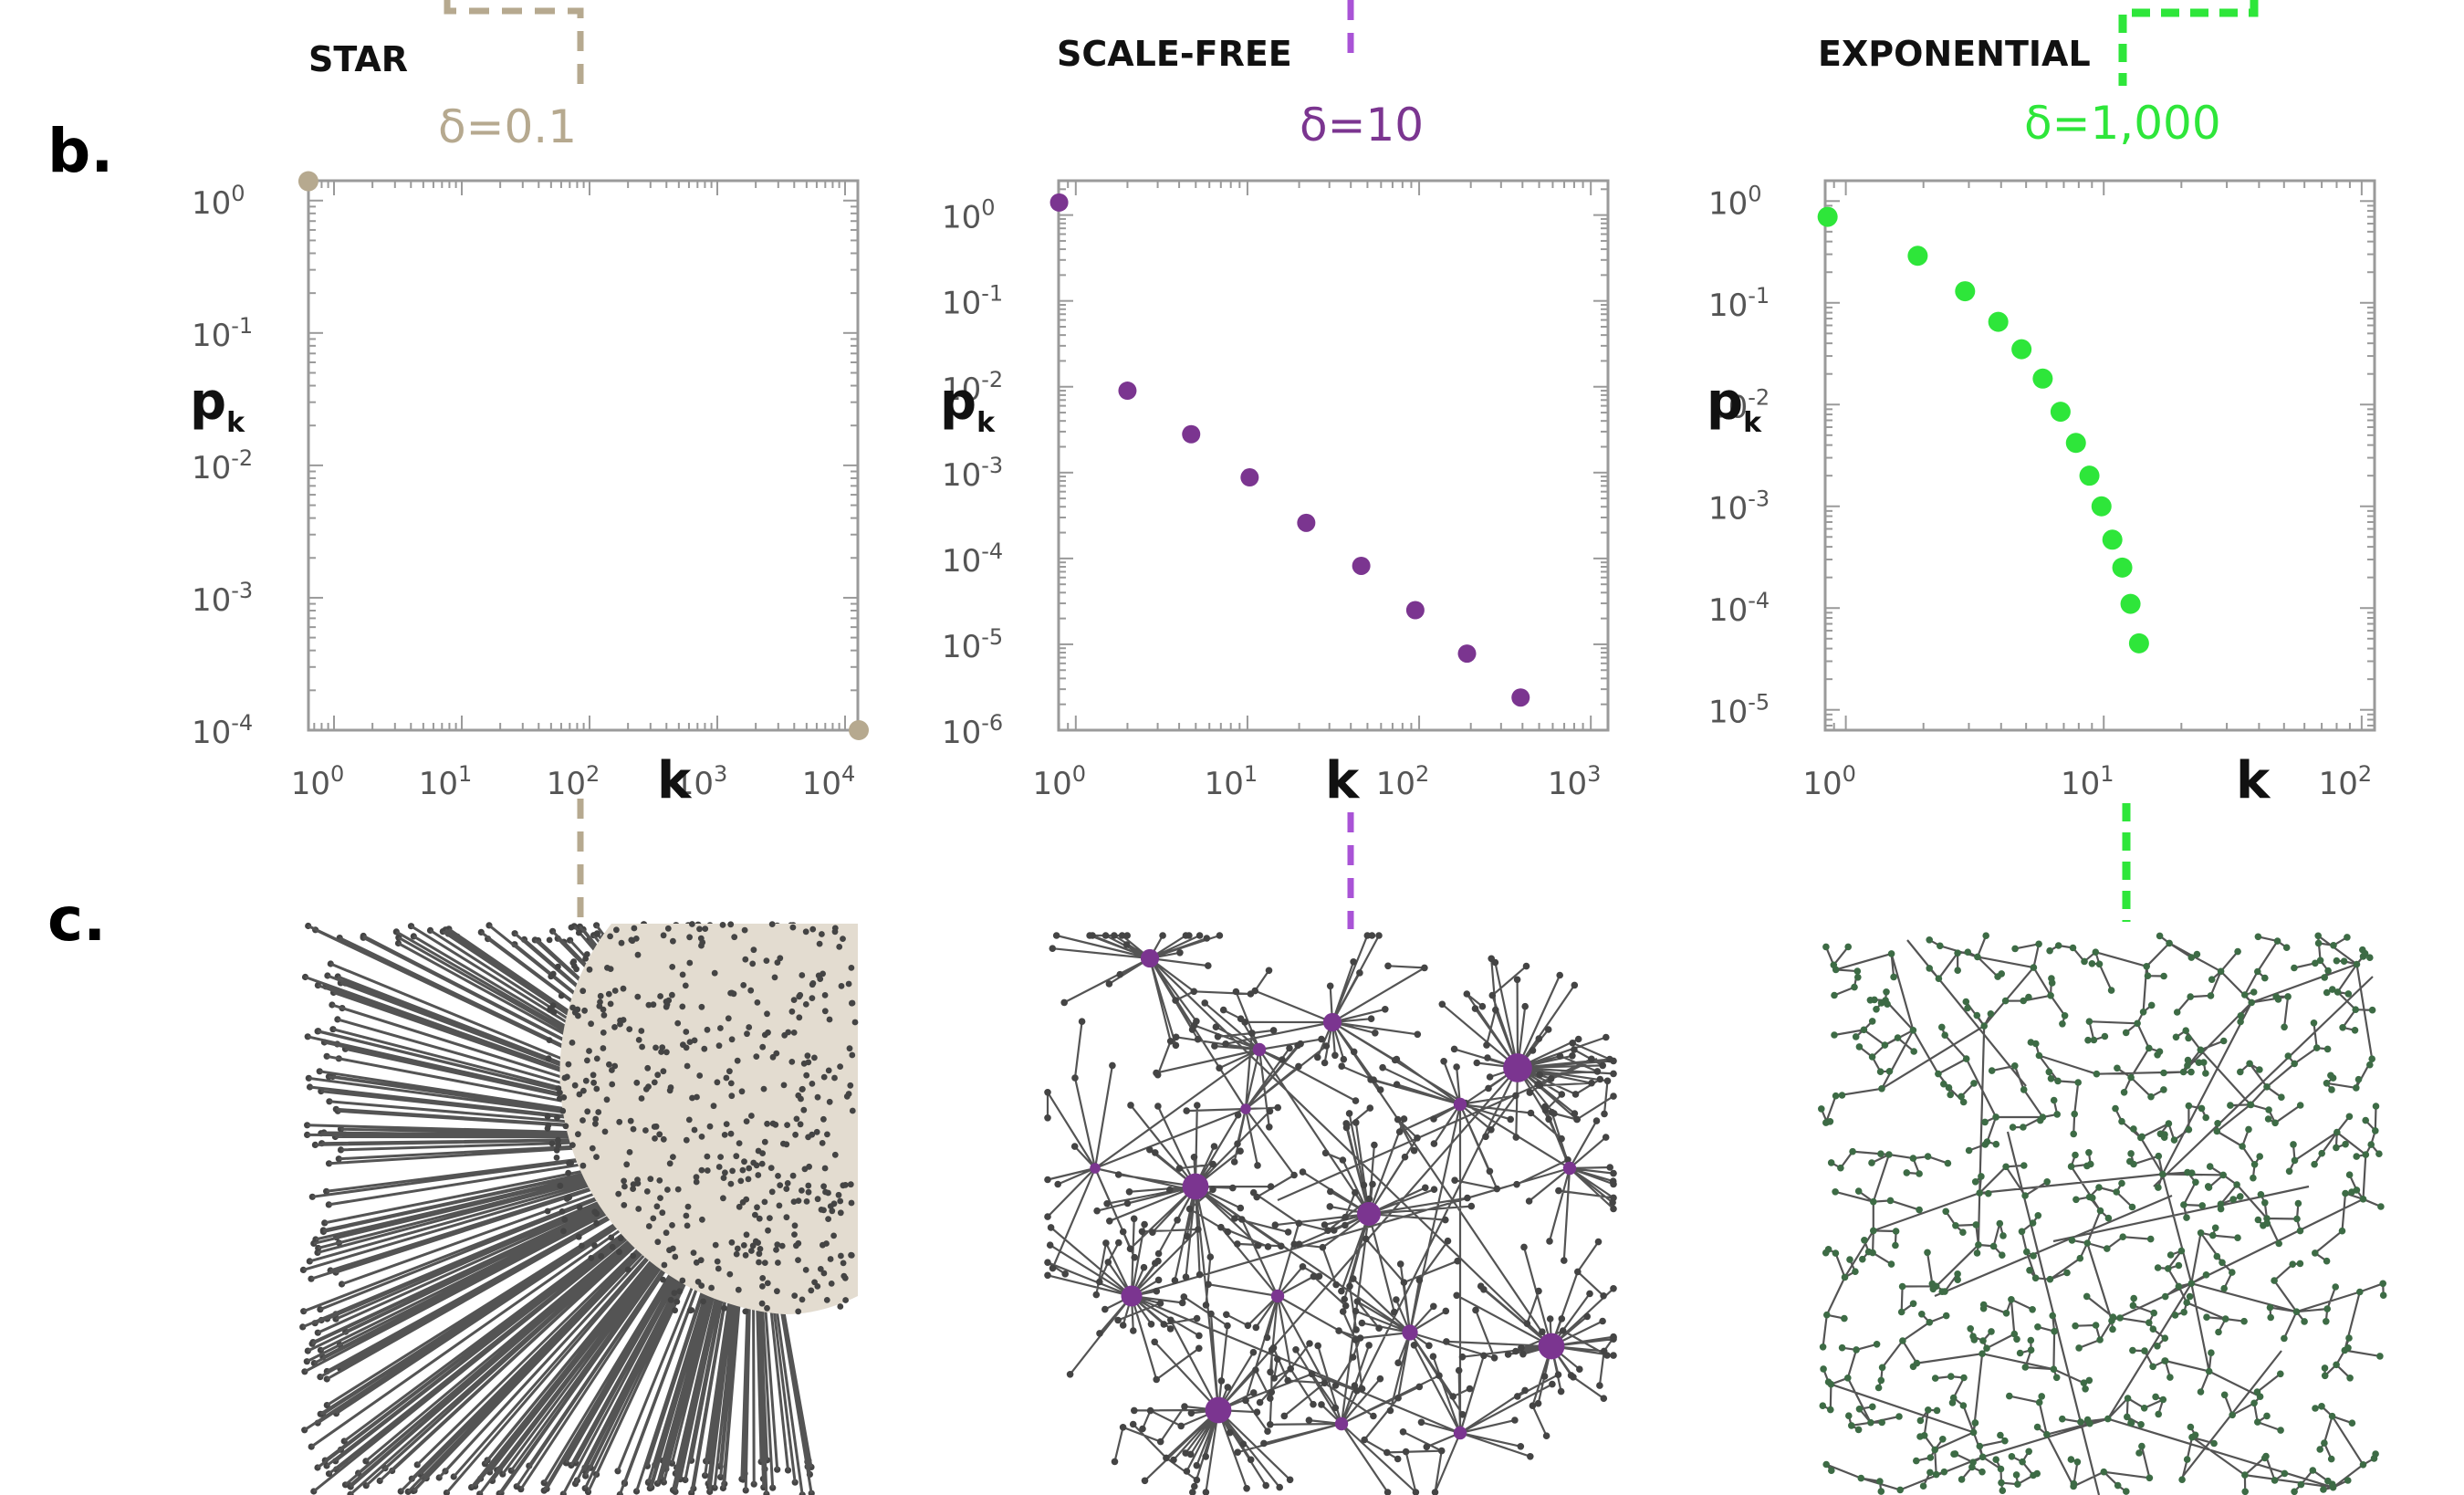  I want to click on plot-frame, so click(1333, 455).